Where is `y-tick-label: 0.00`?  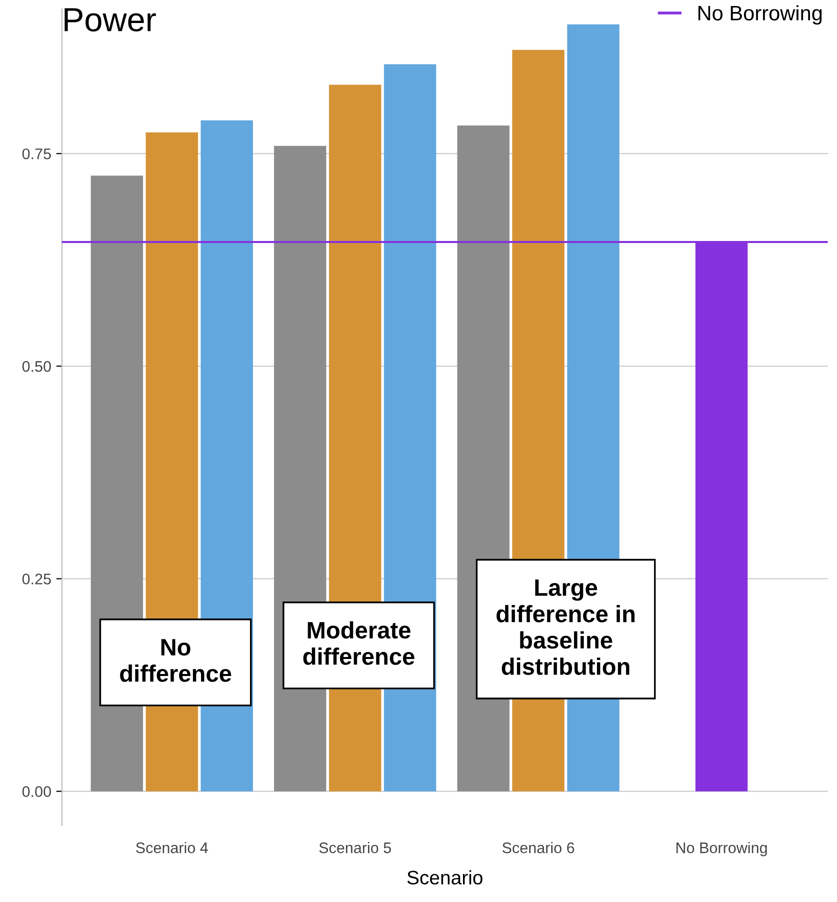 y-tick-label: 0.00 is located at coordinates (36, 792).